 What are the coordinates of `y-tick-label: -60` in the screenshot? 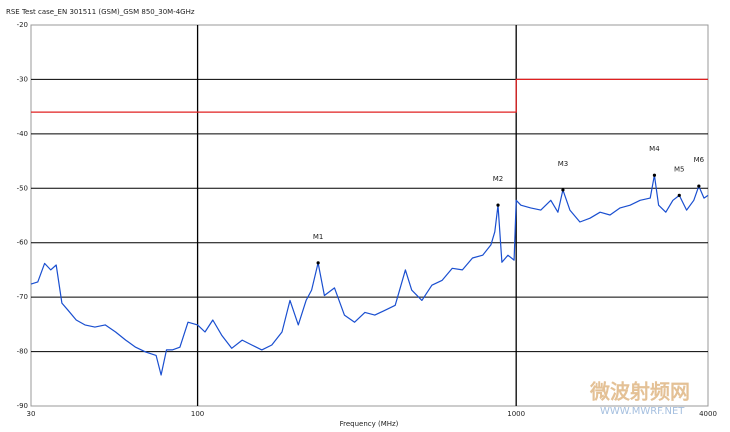 It's located at (22, 243).